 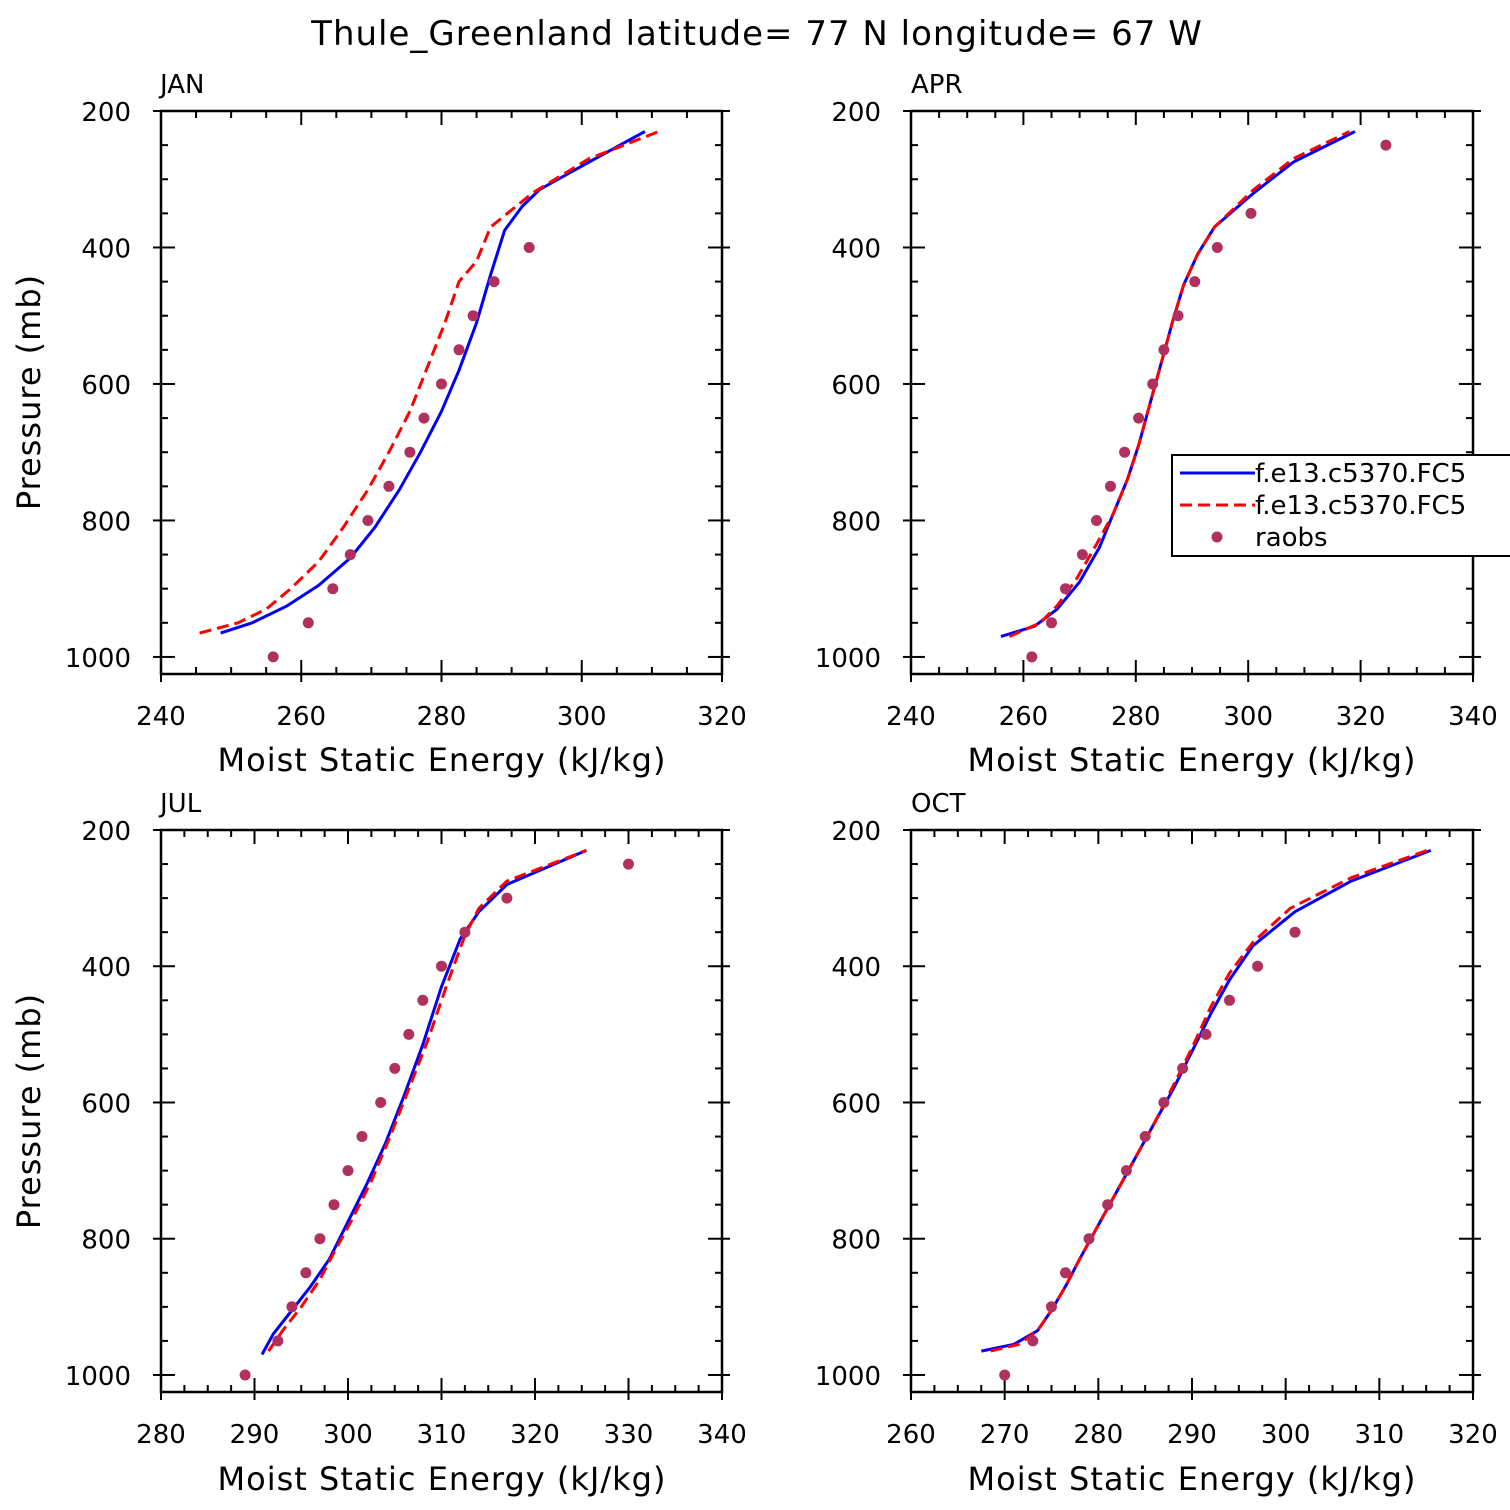 I want to click on panel-label-apr: APR, so click(x=937, y=85).